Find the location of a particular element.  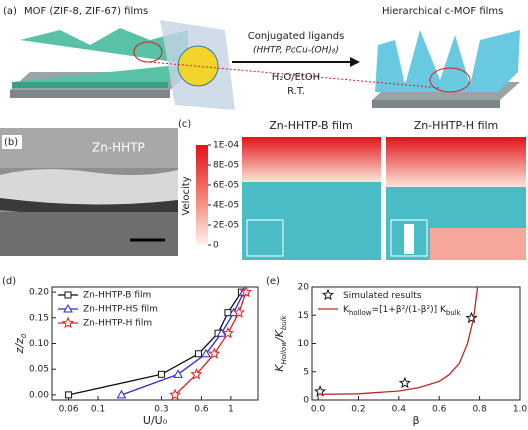

x-tick-label: 0.4 is located at coordinates (399, 410).